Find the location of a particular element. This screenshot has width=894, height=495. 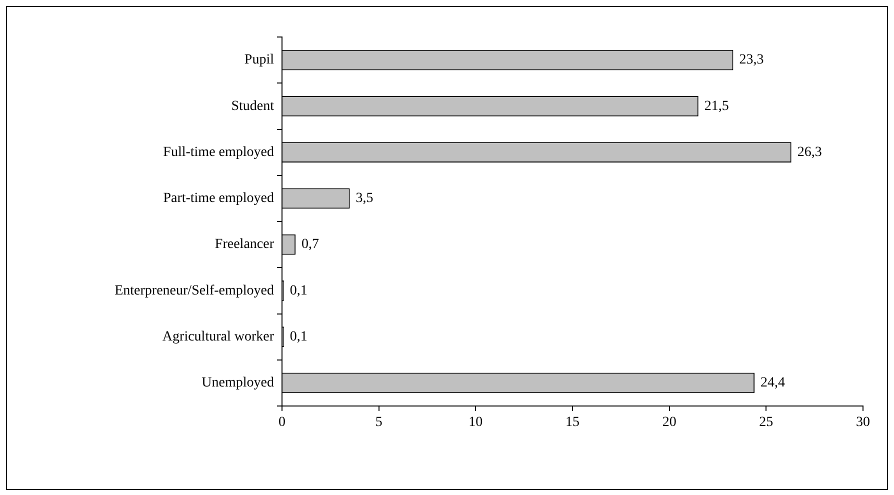

y-tick-label: Full-time employed is located at coordinates (218, 152).